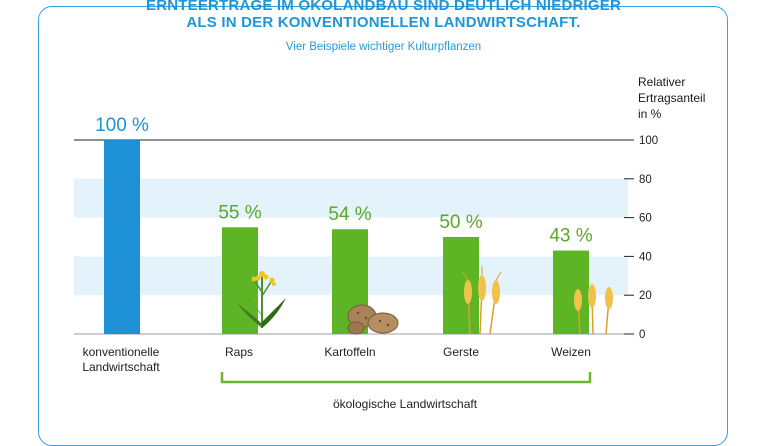 Image resolution: width=767 pixels, height=446 pixels. Describe the element at coordinates (648, 141) in the screenshot. I see `y-tick-label-5: 100` at that location.